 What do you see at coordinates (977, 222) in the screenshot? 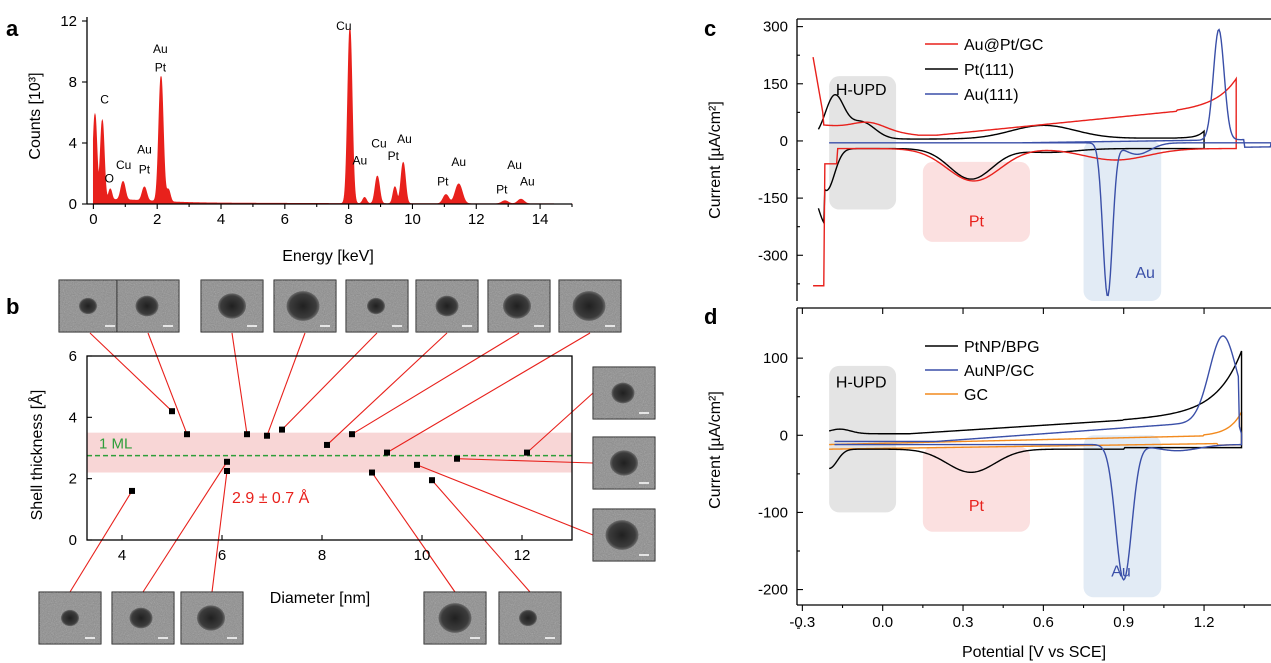
I see `region-label-pt: Pt` at bounding box center [977, 222].